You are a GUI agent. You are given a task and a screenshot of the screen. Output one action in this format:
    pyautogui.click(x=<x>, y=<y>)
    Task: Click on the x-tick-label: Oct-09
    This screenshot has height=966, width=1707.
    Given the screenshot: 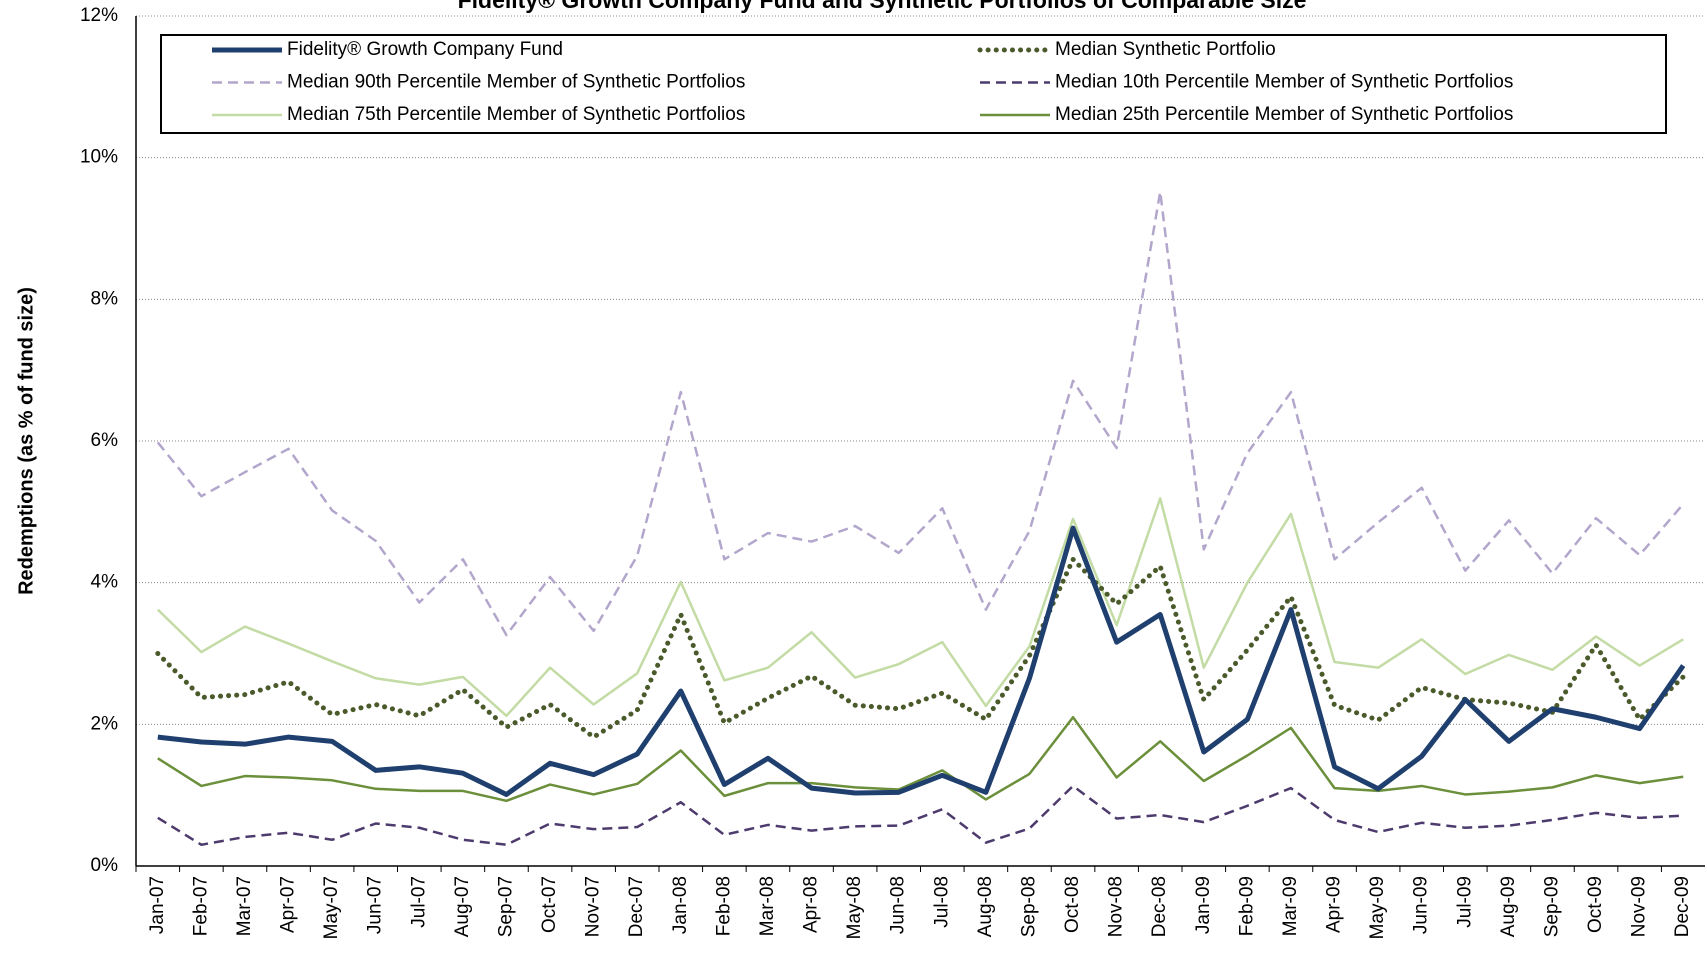 What is the action you would take?
    pyautogui.click(x=1595, y=904)
    